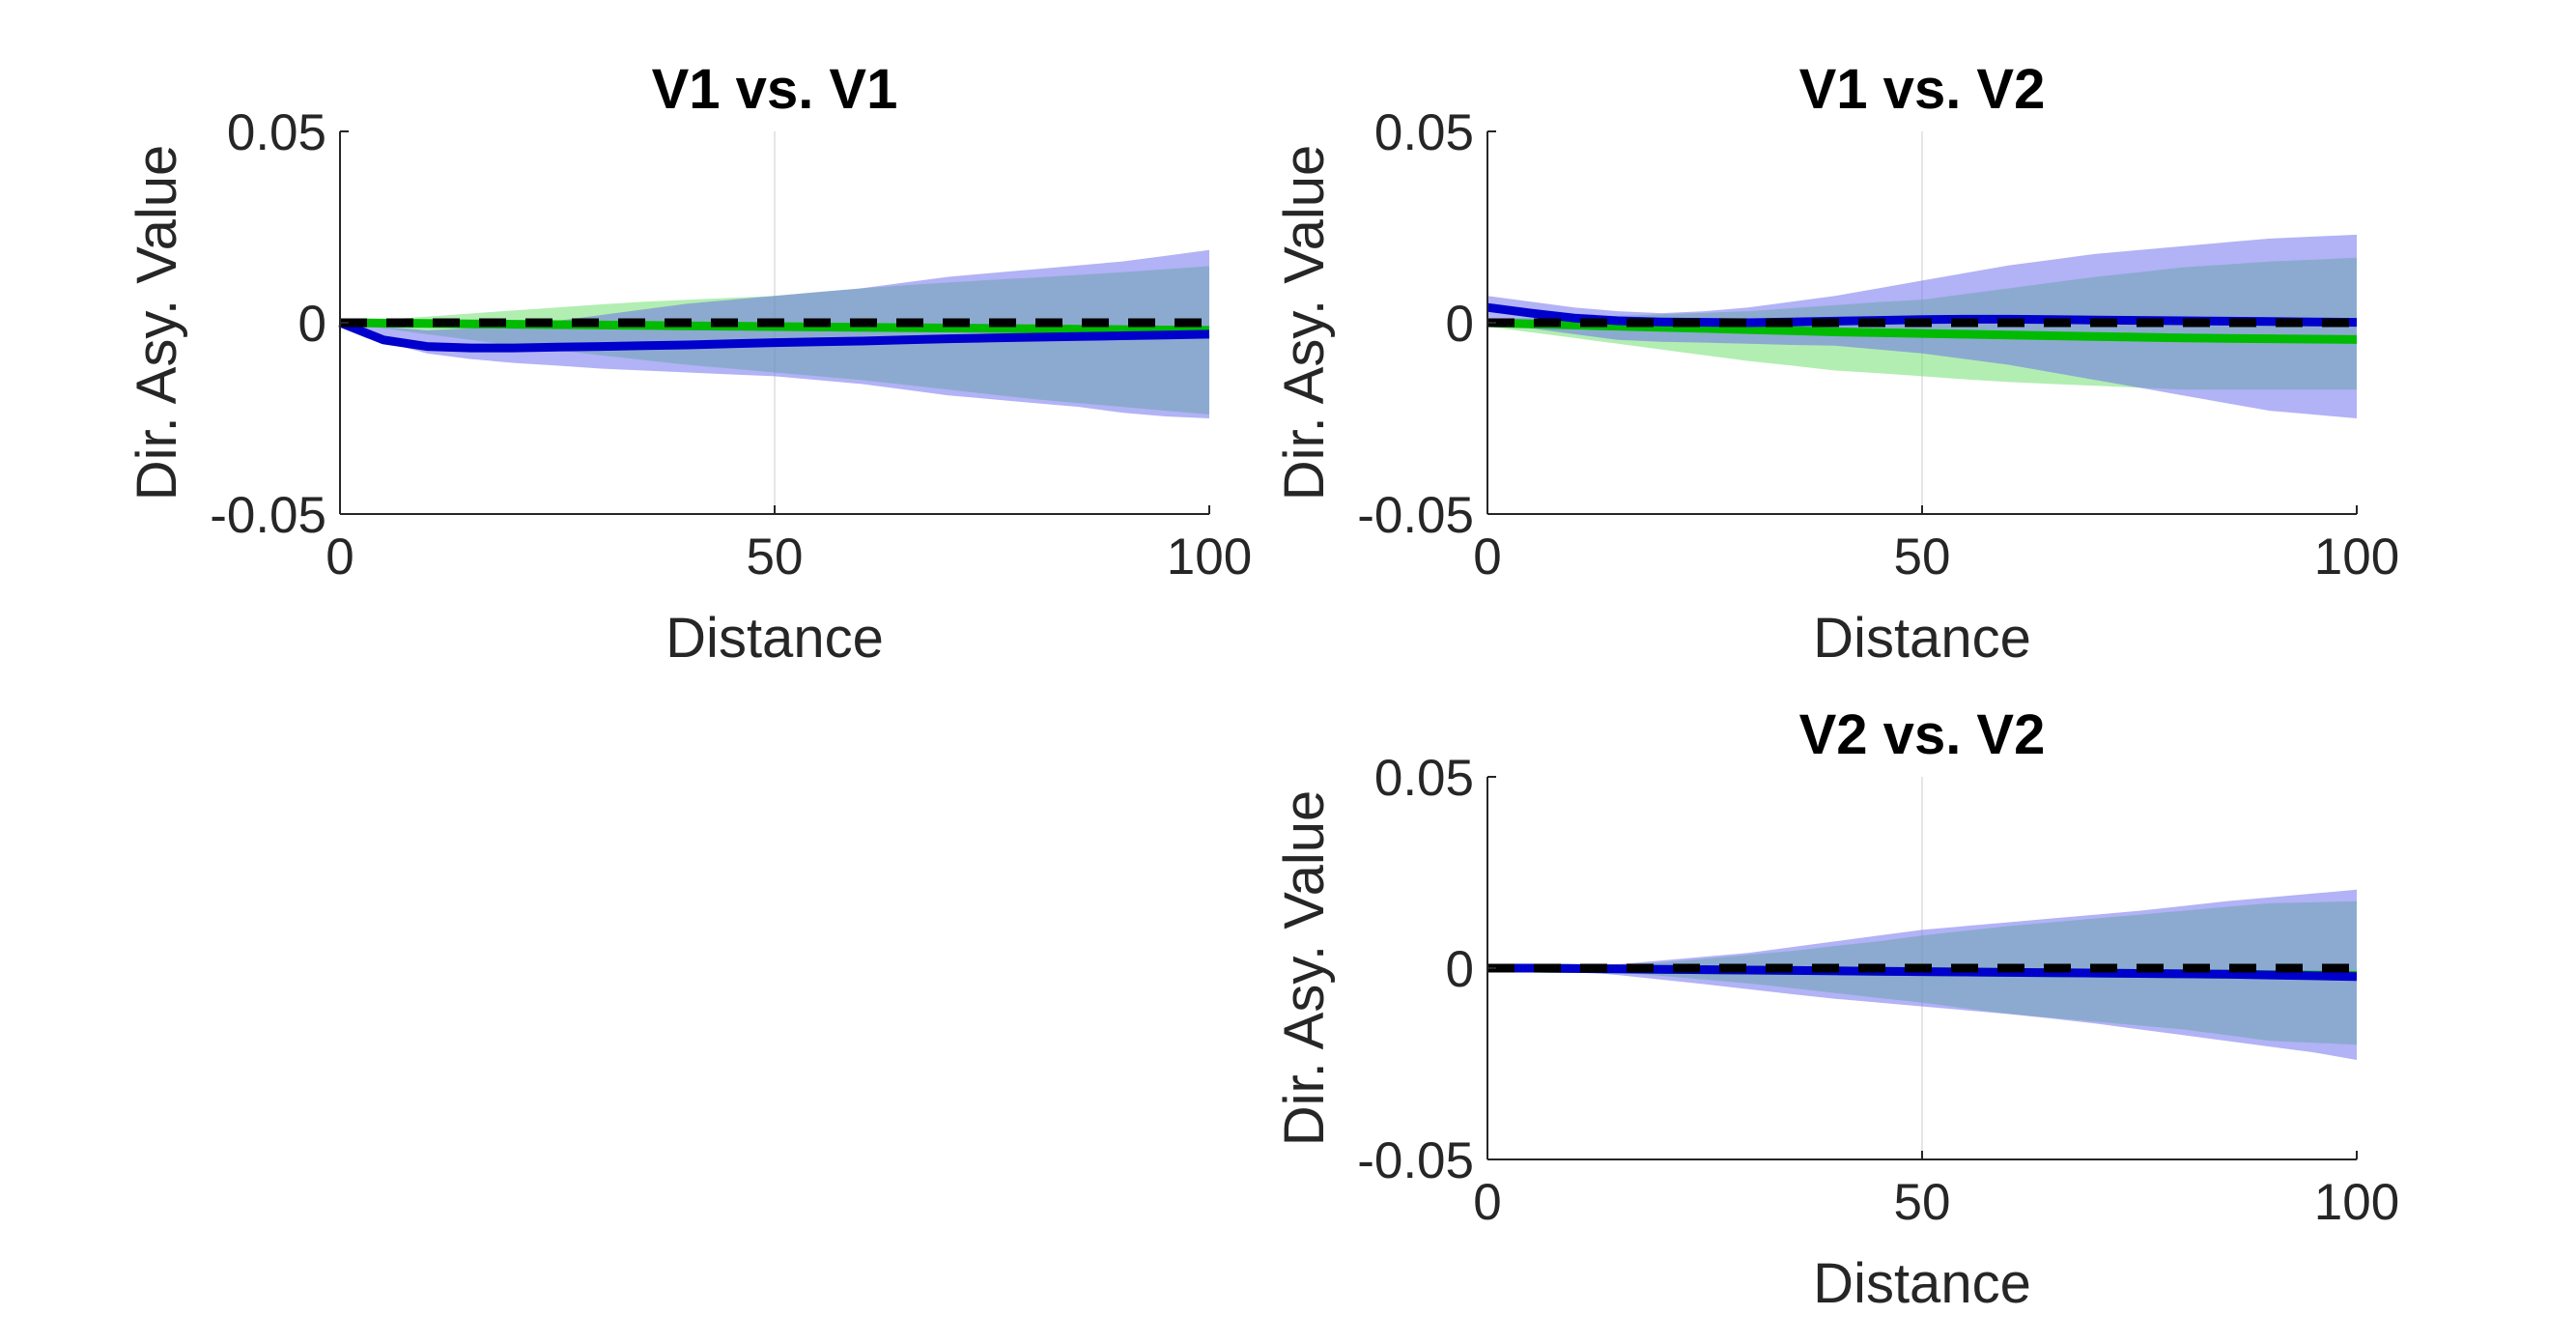 This screenshot has height=1344, width=2576. I want to click on chart-title: V1 vs. V2, so click(1922, 89).